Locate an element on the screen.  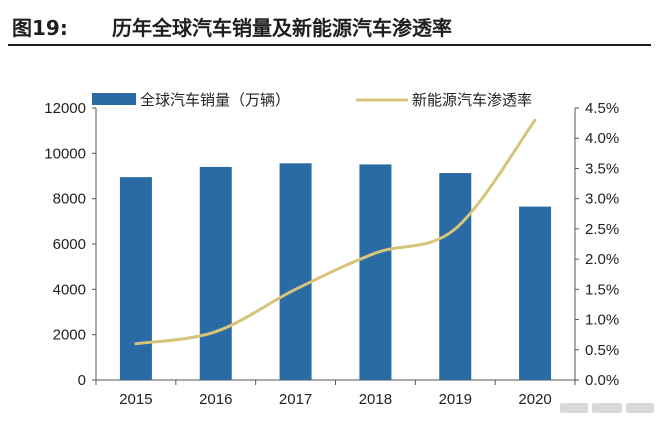
y-left-tick-label: 0 is located at coordinates (82, 380).